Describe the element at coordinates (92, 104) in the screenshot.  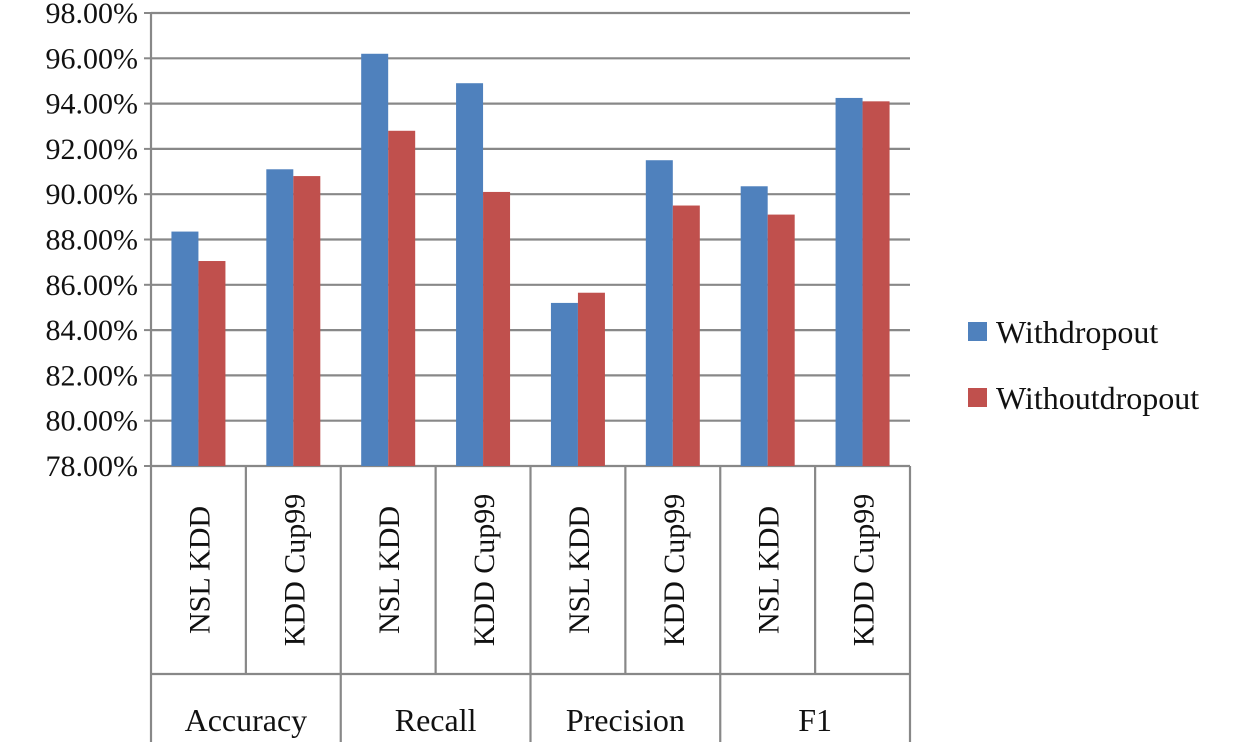
I see `y-tick-label: 94.00%` at that location.